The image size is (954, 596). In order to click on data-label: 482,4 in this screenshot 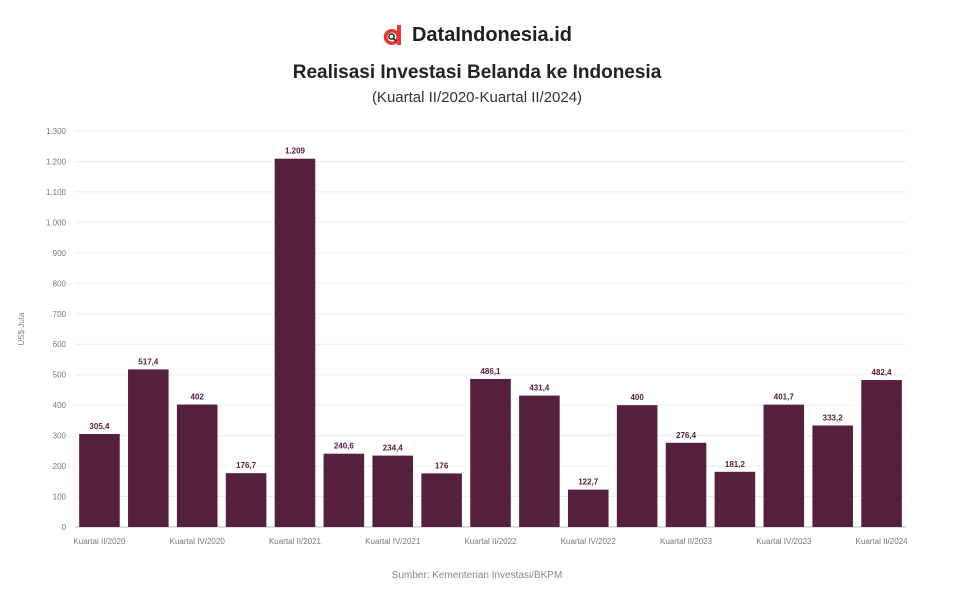, I will do `click(882, 372)`.